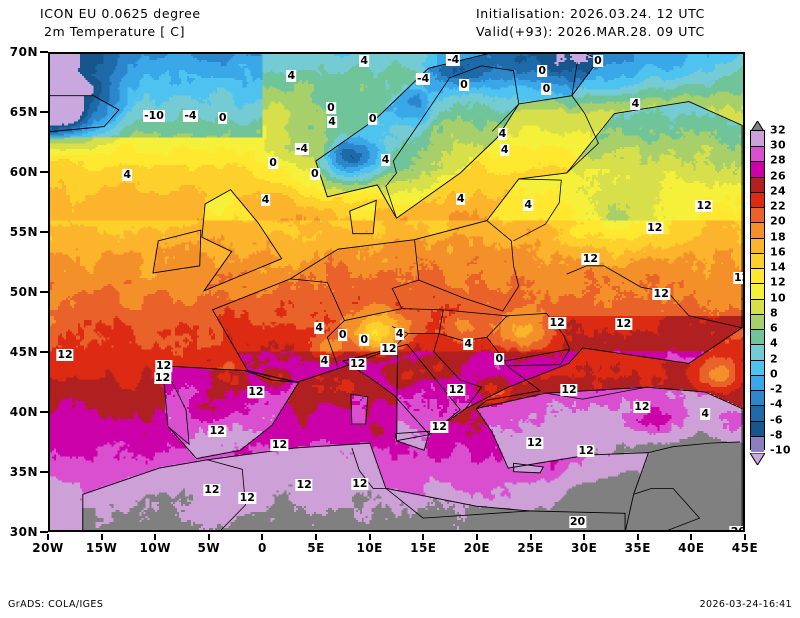  I want to click on y-axis-label: 35N, so click(23, 472).